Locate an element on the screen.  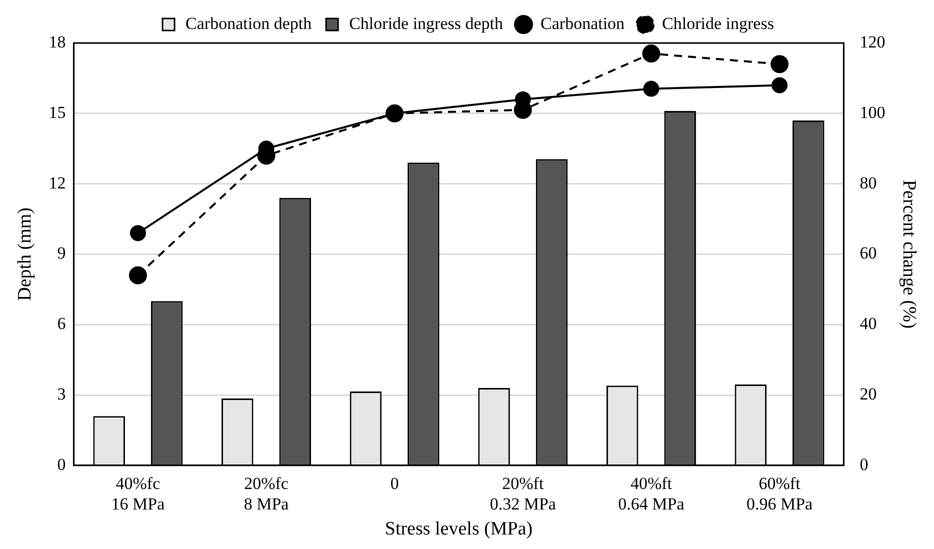
y-axis-title: Depth (mm) is located at coordinates (25, 254).